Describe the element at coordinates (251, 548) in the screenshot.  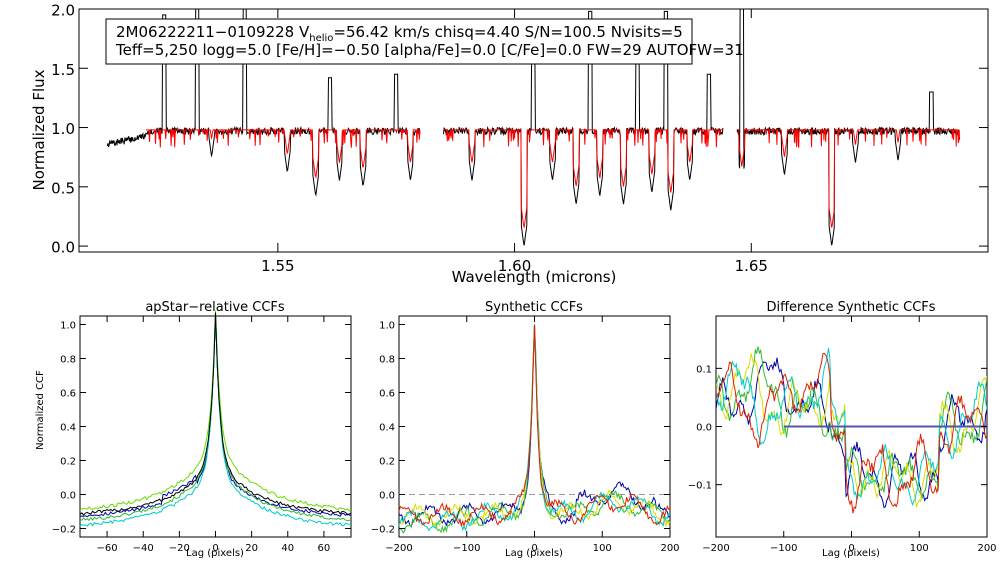
I see `x-tick-label: 20` at that location.